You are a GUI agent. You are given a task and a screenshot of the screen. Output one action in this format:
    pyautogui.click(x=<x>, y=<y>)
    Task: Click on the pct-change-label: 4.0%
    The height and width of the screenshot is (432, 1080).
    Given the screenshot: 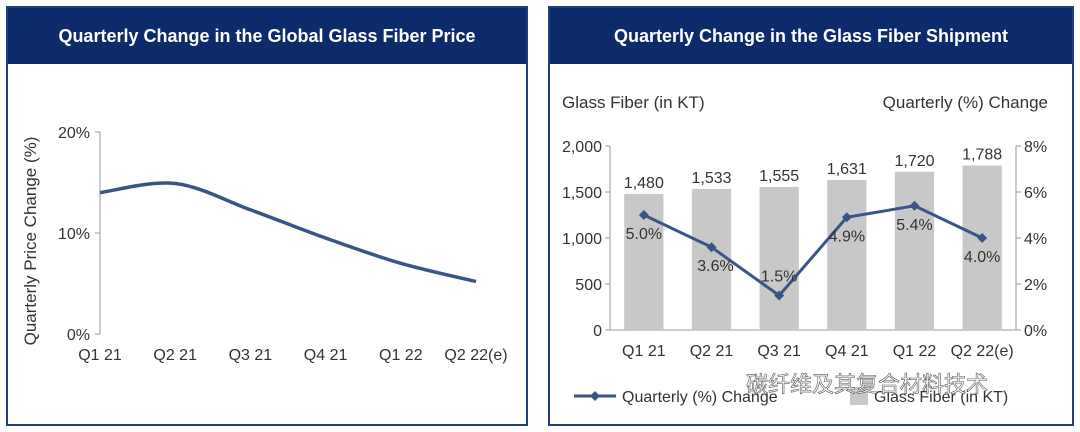 What is the action you would take?
    pyautogui.click(x=982, y=257)
    